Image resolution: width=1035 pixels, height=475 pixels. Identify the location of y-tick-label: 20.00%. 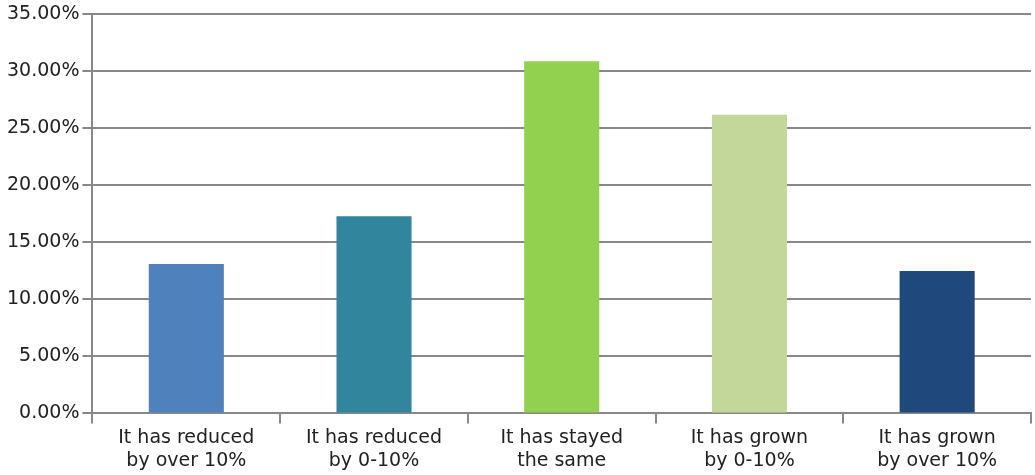
(43, 183).